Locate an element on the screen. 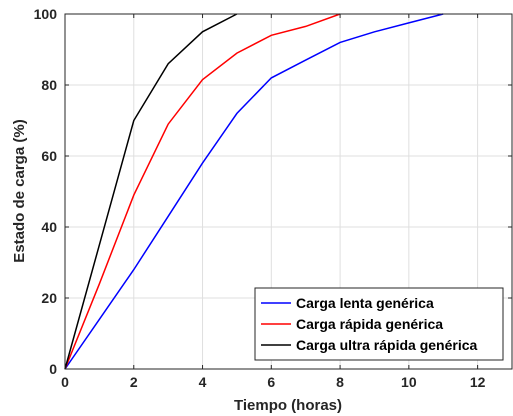 The height and width of the screenshot is (416, 513). x-tick-label-5: 10 is located at coordinates (409, 382).